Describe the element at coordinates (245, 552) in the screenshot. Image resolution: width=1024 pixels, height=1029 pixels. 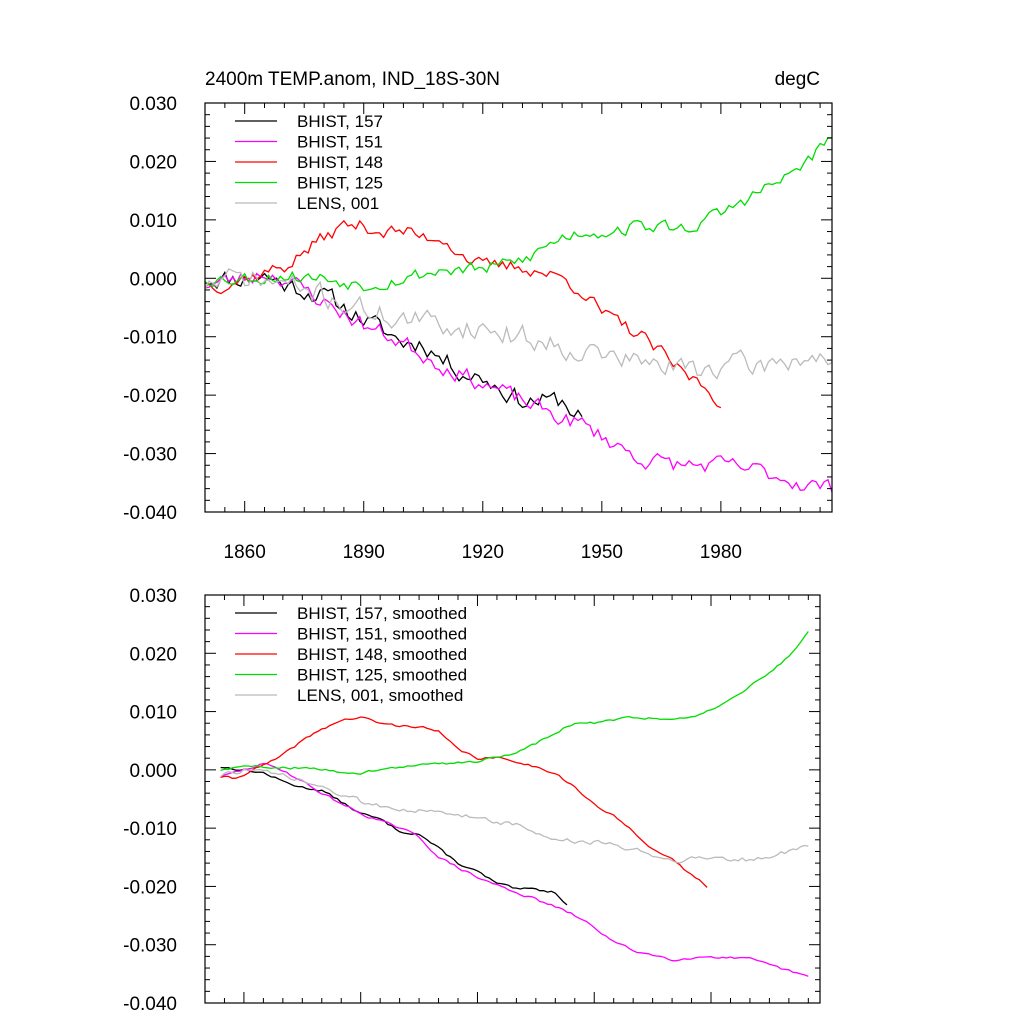
I see `x-tick-label: 1860` at that location.